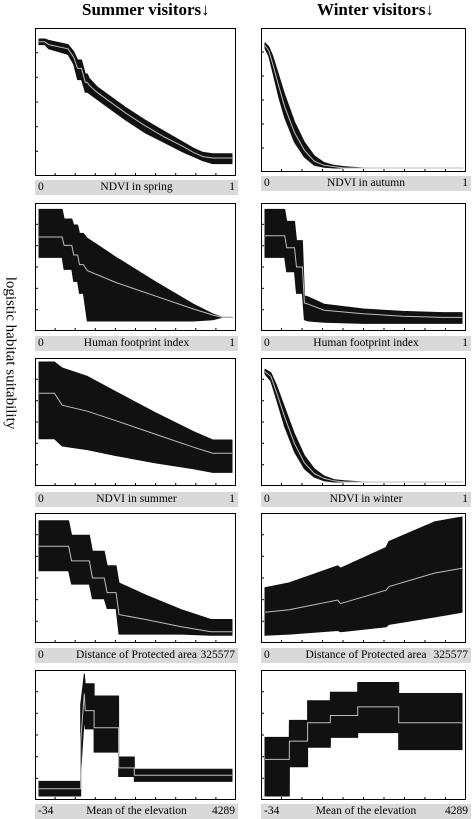  What do you see at coordinates (146, 9) in the screenshot?
I see `summer-column-title: Summer visitors↓` at bounding box center [146, 9].